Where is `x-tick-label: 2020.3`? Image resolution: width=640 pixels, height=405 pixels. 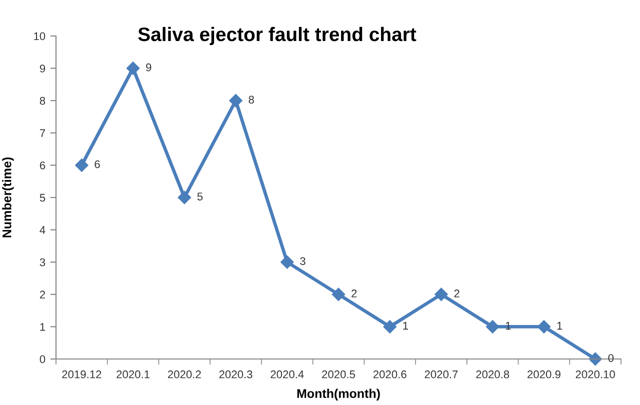 x-tick-label: 2020.3 is located at coordinates (235, 374).